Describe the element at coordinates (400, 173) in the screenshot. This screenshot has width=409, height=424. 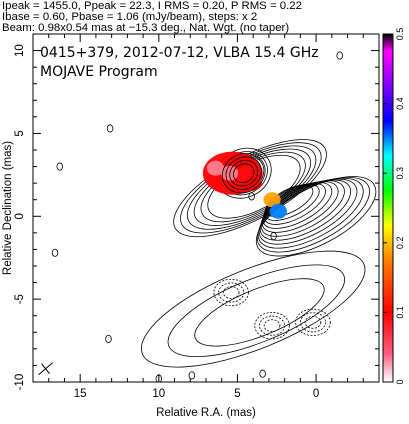
I see `colorbar-tick-label: 0.3` at that location.